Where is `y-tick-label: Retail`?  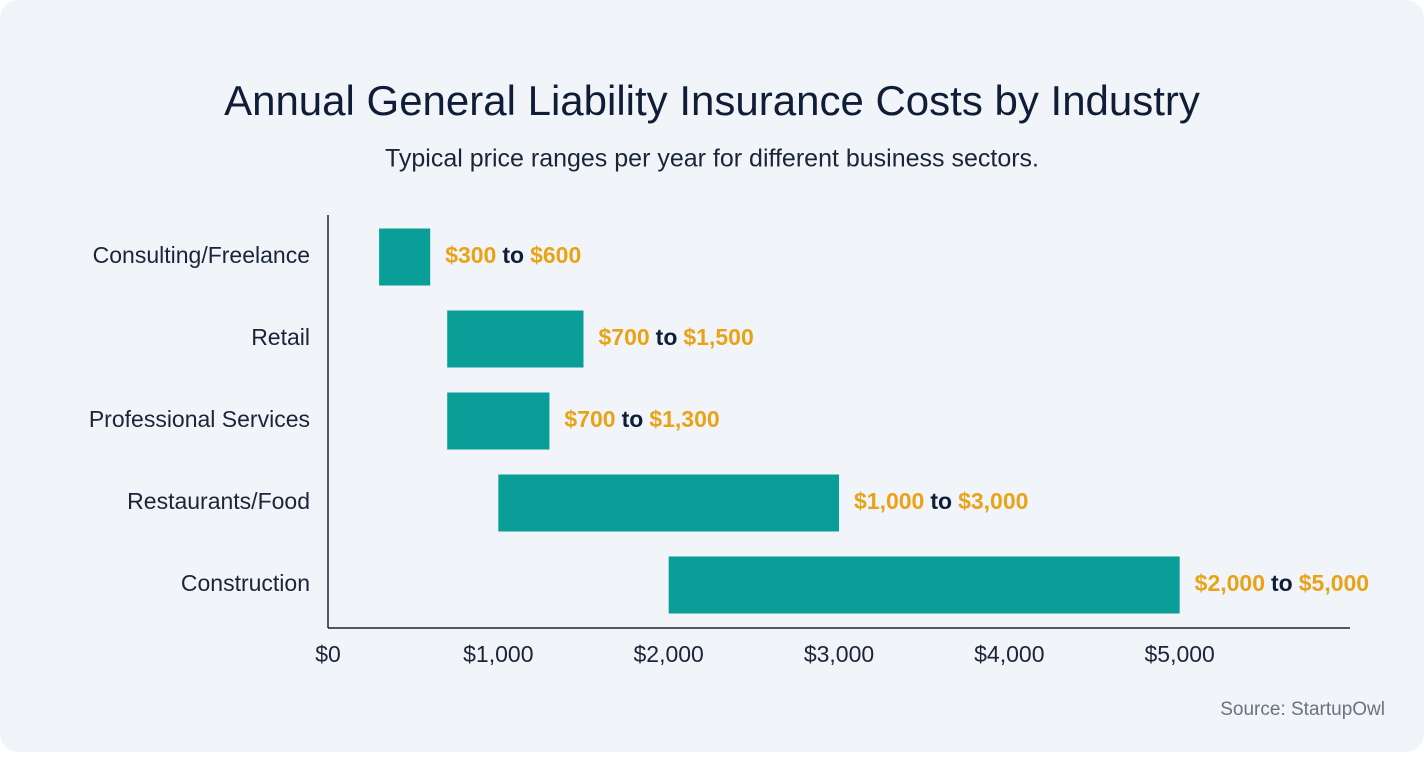
y-tick-label: Retail is located at coordinates (280, 337).